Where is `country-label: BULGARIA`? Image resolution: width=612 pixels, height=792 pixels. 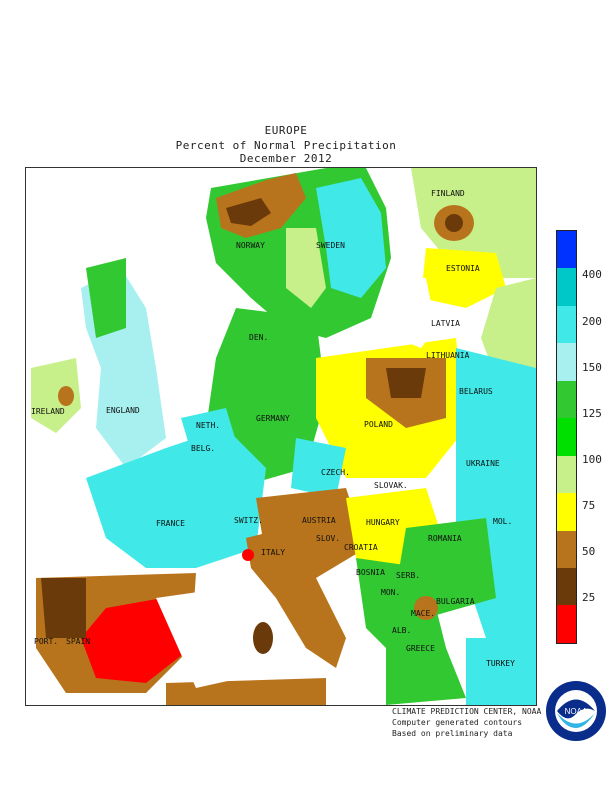
country-label: BULGARIA is located at coordinates (455, 601).